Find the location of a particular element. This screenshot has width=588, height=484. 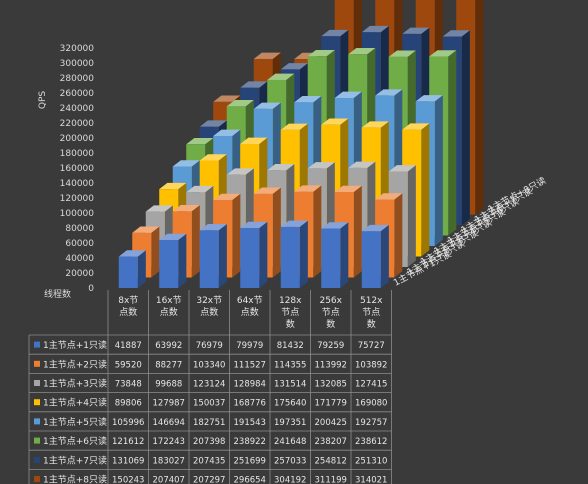

y-tick-label: 320000 is located at coordinates (77, 49).